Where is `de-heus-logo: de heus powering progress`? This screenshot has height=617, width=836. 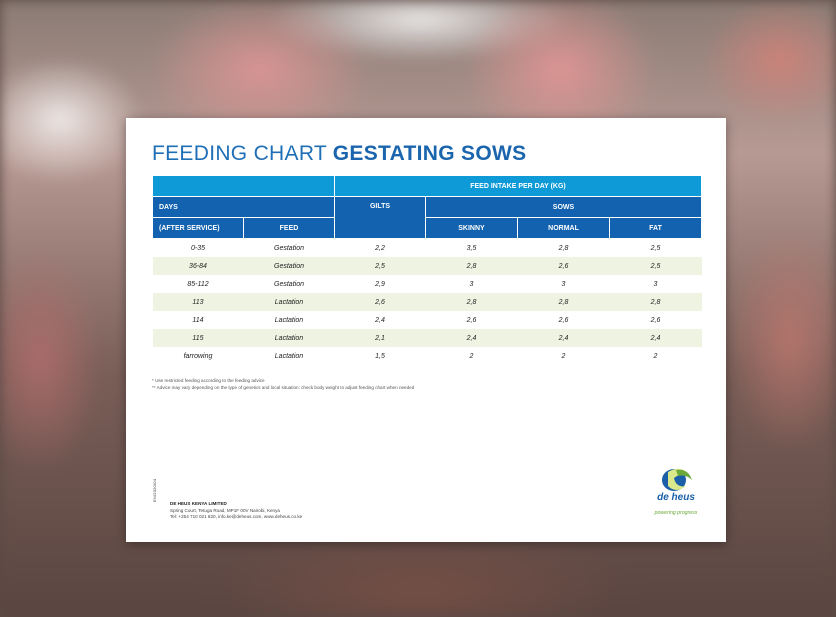 de-heus-logo: de heus powering progress is located at coordinates (676, 494).